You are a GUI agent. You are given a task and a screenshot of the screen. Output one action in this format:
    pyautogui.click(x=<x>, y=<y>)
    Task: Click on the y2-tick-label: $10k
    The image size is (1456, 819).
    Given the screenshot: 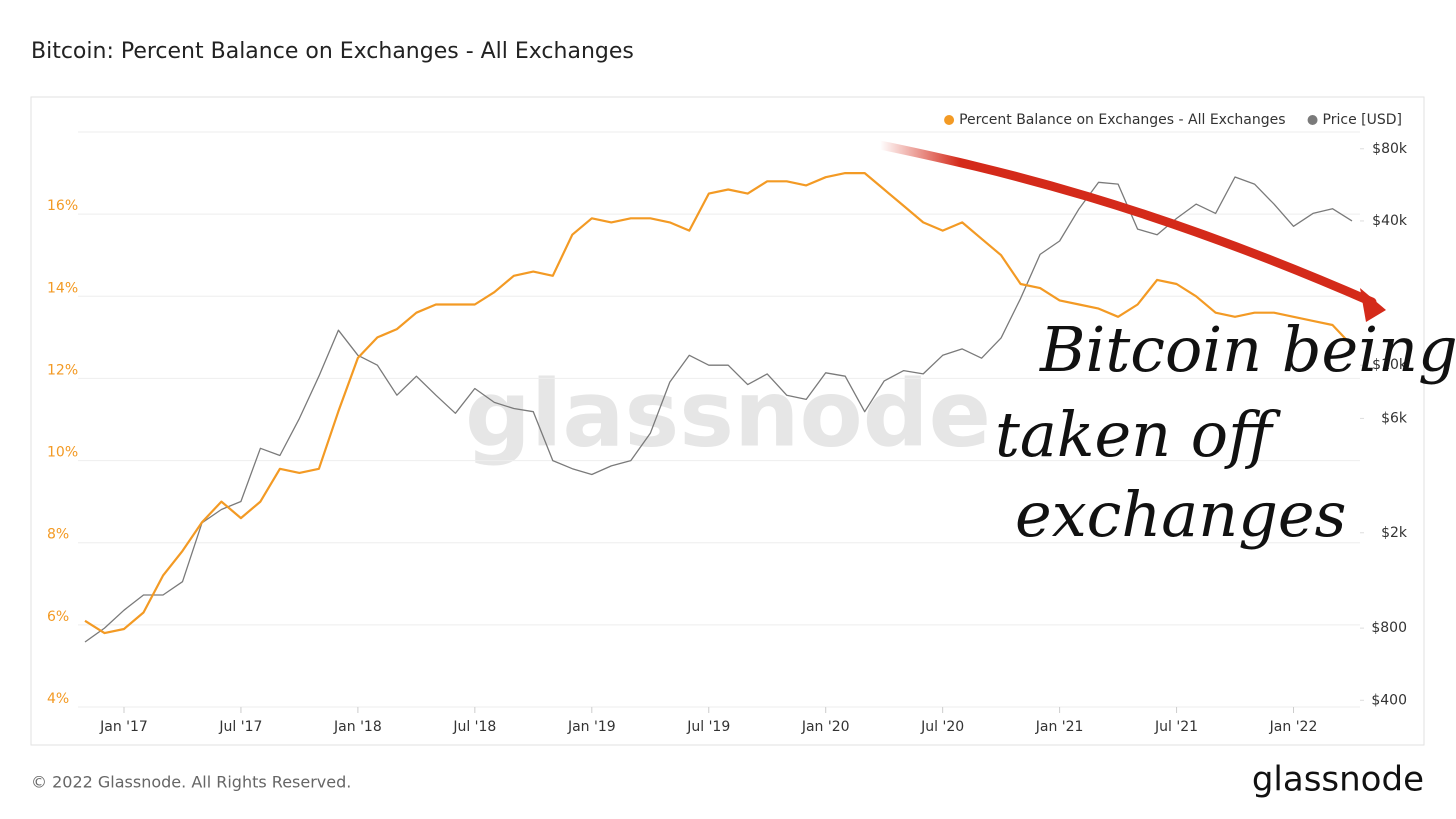 What is the action you would take?
    pyautogui.click(x=1390, y=365)
    